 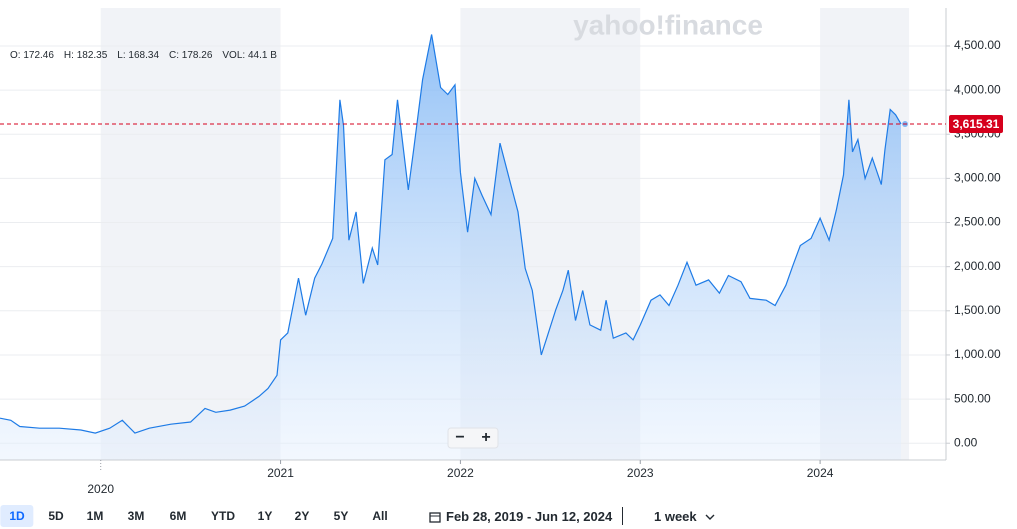 What do you see at coordinates (17, 516) in the screenshot?
I see `range-button: 1D` at bounding box center [17, 516].